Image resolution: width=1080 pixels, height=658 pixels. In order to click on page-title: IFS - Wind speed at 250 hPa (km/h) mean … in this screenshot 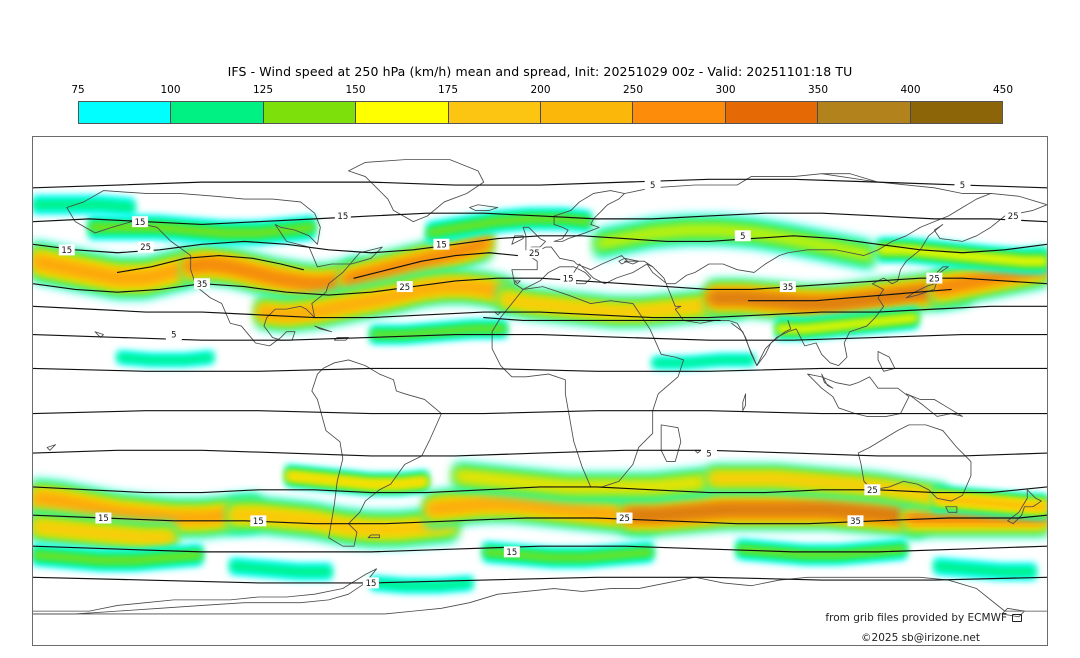, I will do `click(540, 71)`.